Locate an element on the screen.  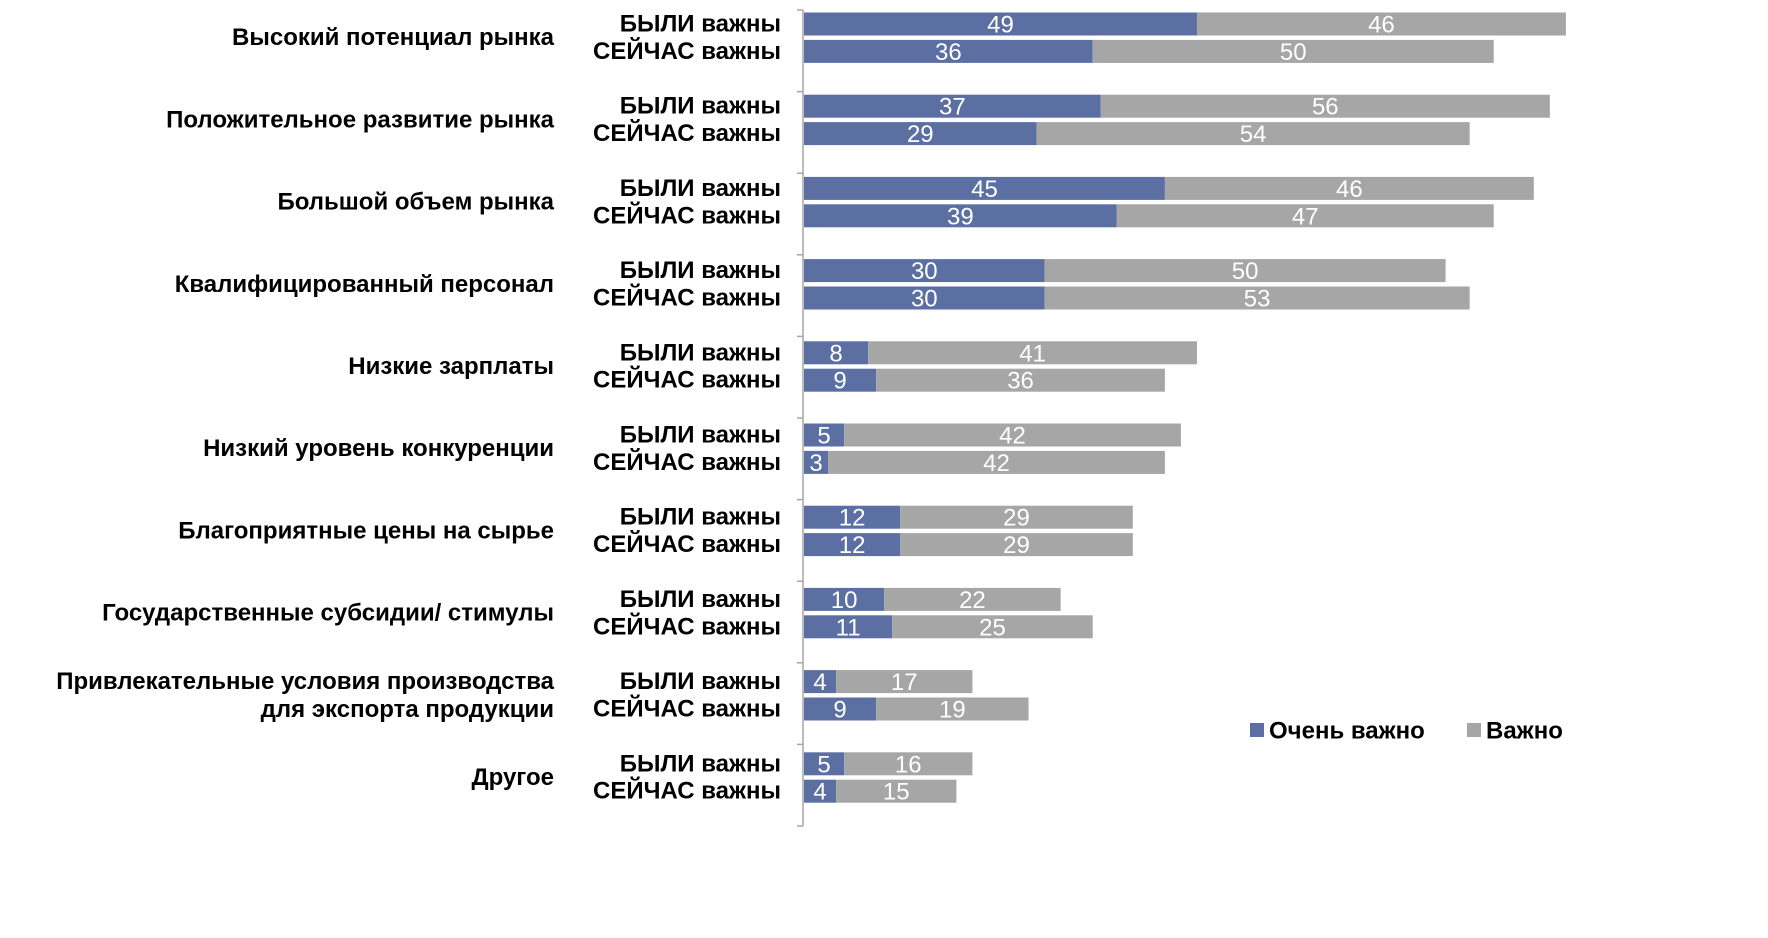
data-label: 53 is located at coordinates (1257, 299).